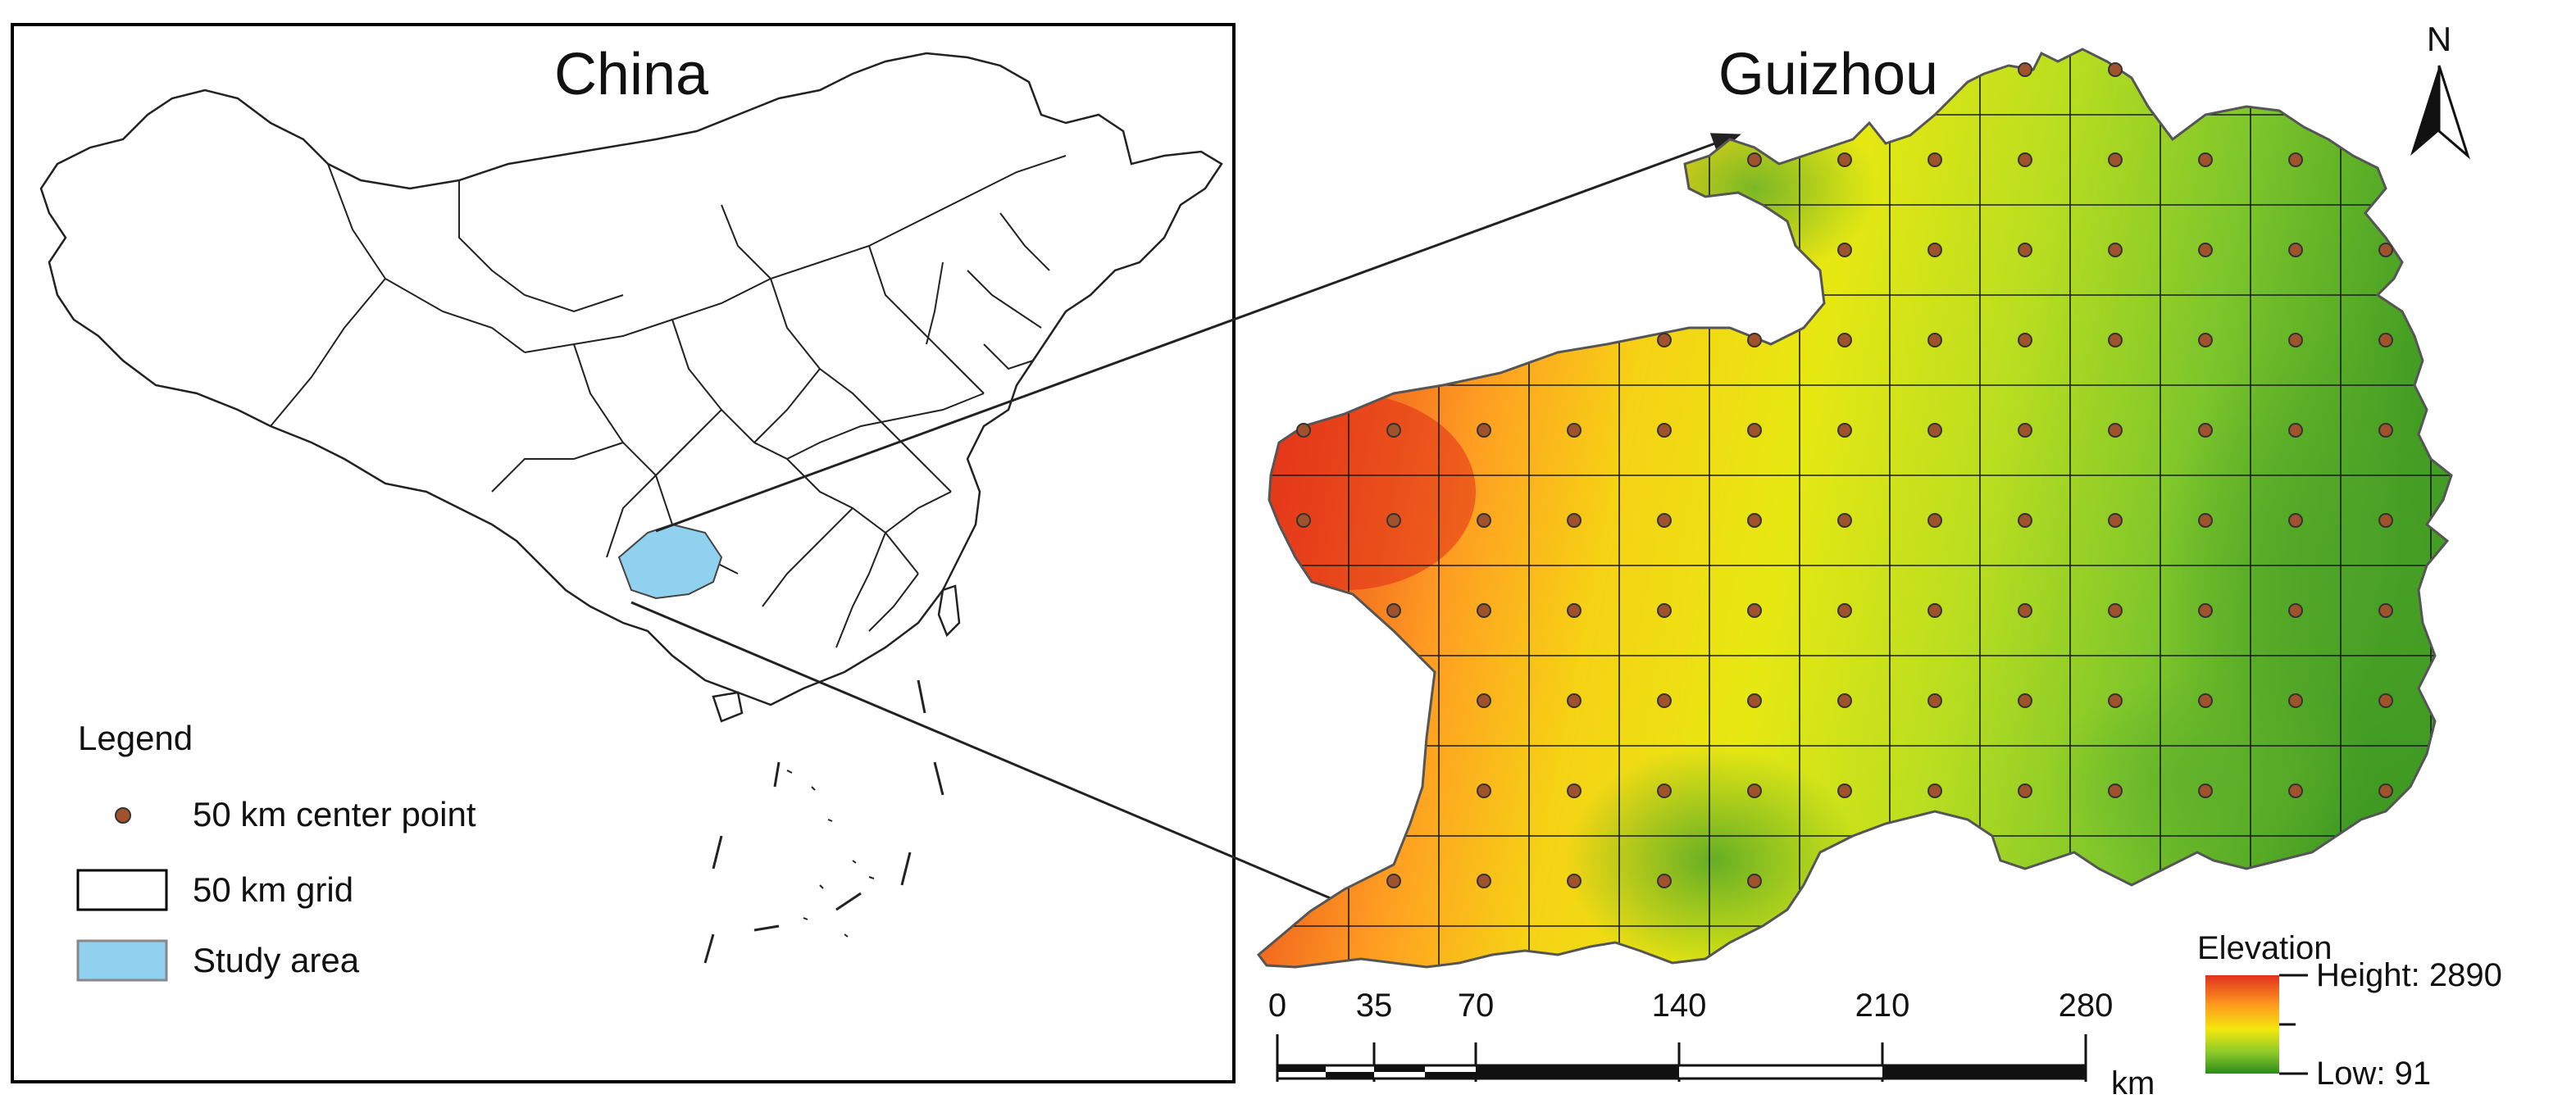  Describe the element at coordinates (2087, 1006) in the screenshot. I see `scale-tick-280: 280` at that location.